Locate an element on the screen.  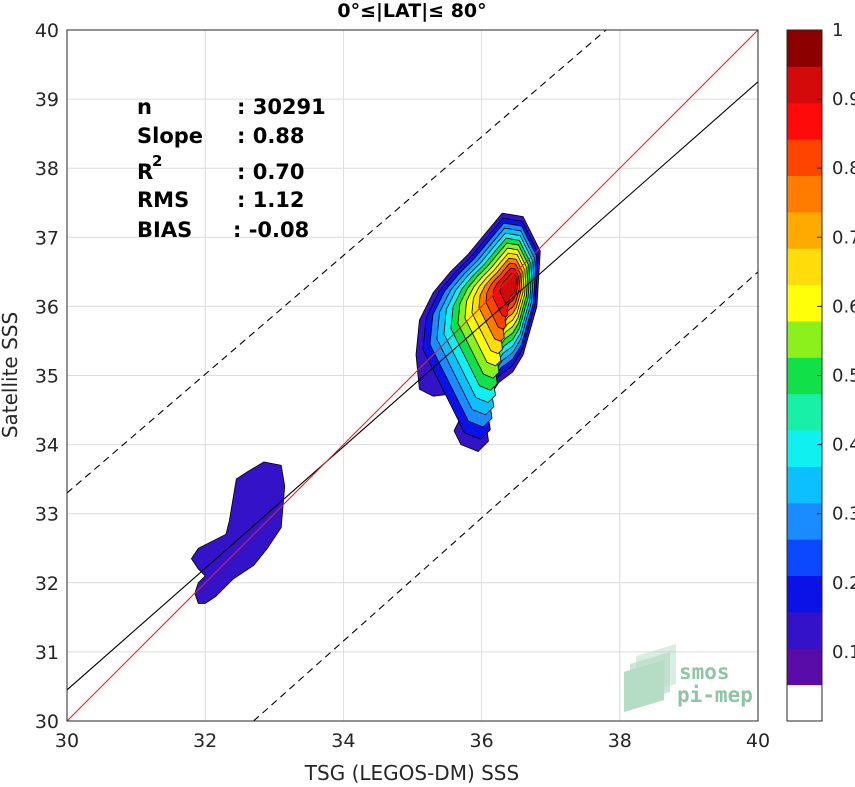
smos-pimep-logo: smos pi-mep is located at coordinates (688, 678).